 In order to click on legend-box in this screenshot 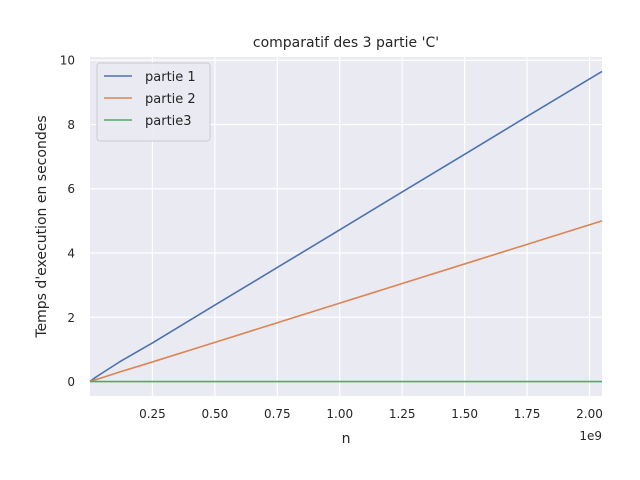, I will do `click(153, 102)`.